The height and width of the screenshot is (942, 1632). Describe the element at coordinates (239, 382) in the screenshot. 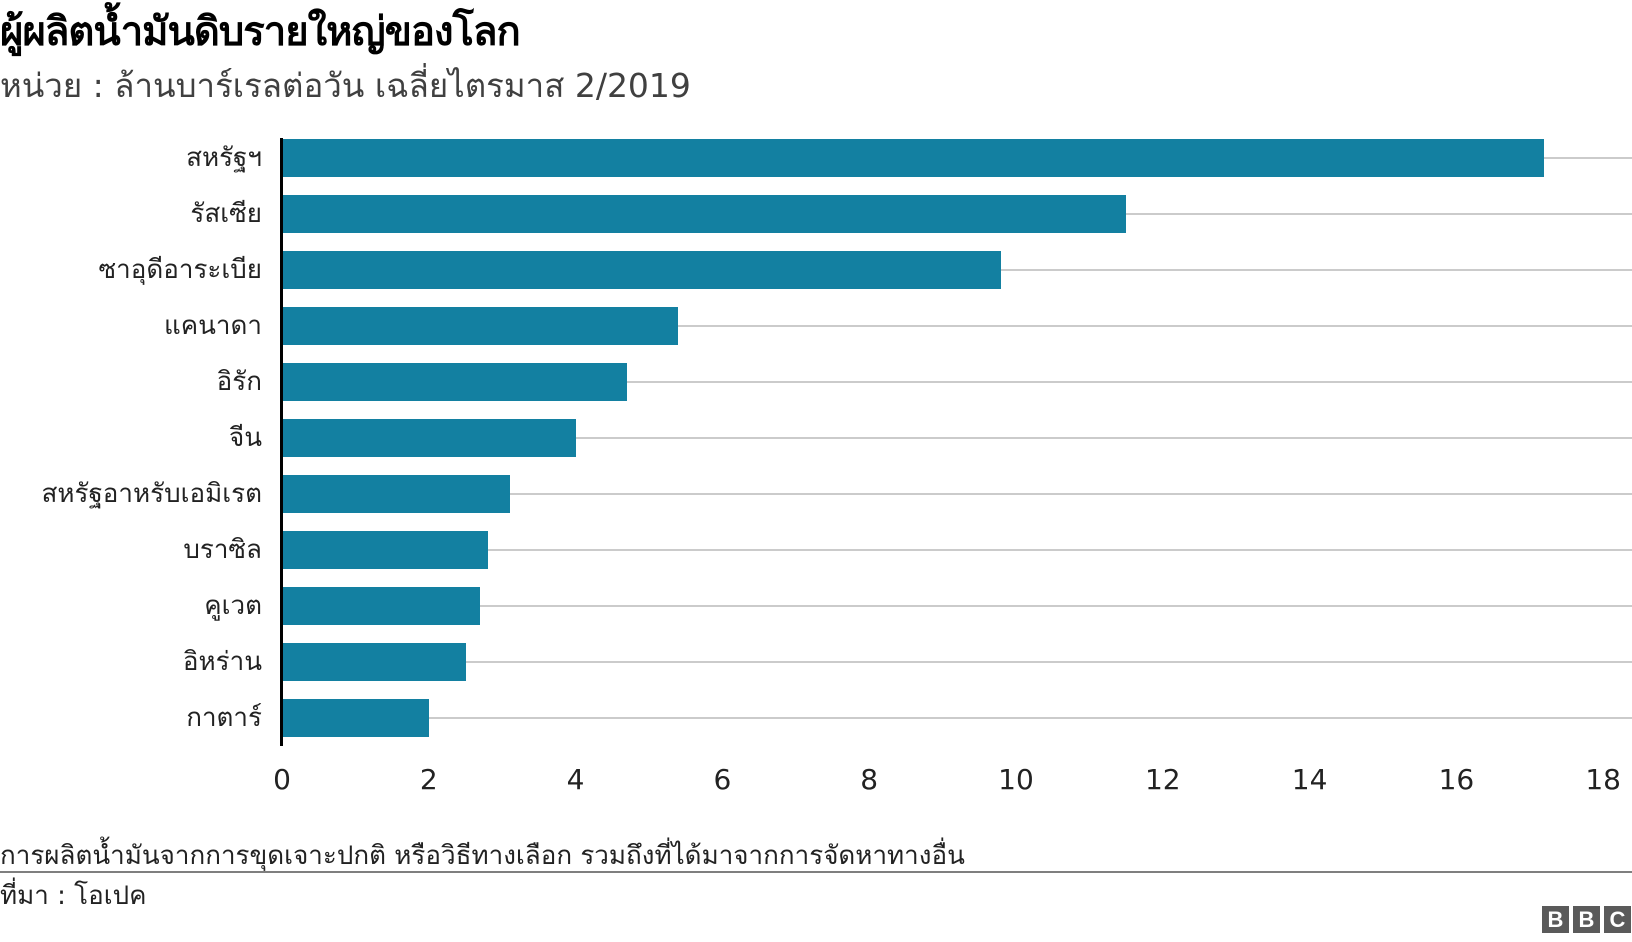

I see `category-label: อิรัก` at that location.